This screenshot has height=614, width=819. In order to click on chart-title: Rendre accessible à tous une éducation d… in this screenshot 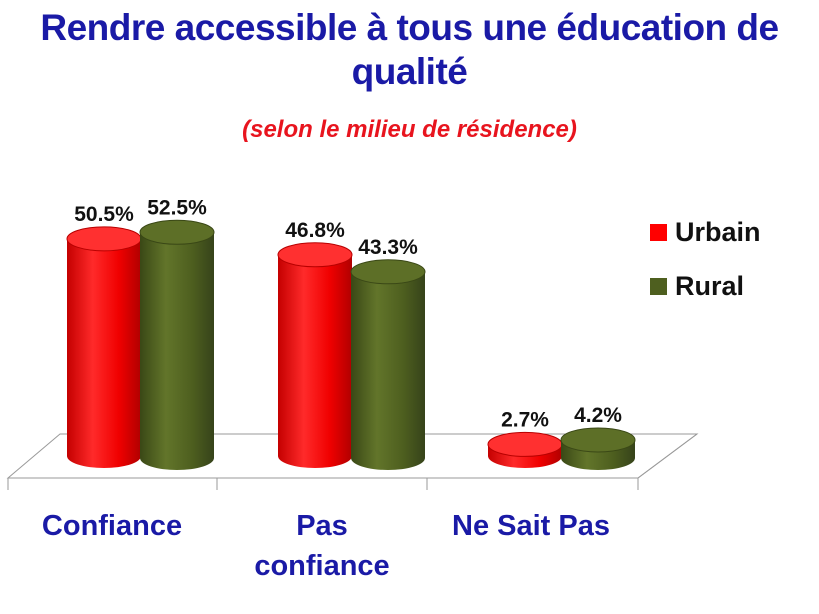, I will do `click(409, 50)`.